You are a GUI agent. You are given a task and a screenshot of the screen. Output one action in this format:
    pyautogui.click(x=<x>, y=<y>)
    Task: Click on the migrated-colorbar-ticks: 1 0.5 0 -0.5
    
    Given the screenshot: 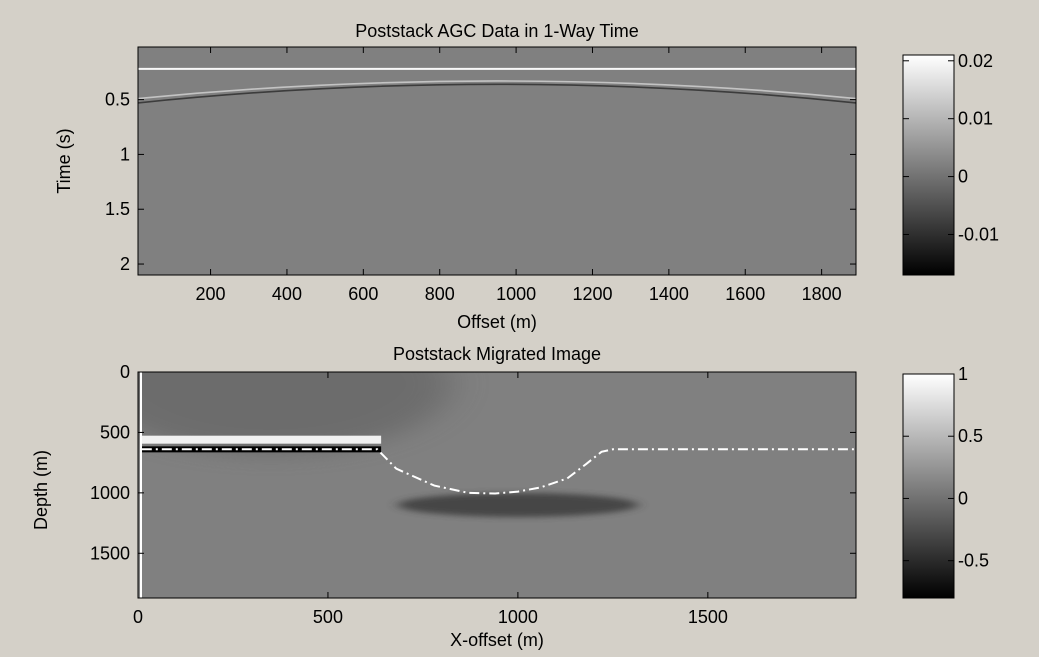 What is the action you would take?
    pyautogui.click(x=946, y=467)
    